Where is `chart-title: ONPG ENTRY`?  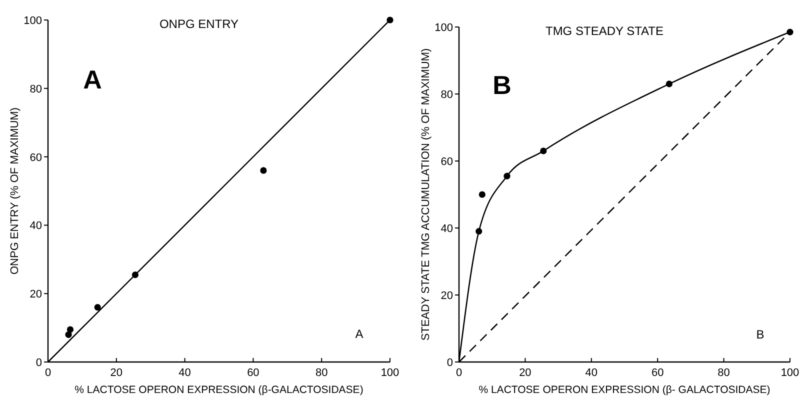
chart-title: ONPG ENTRY is located at coordinates (199, 24).